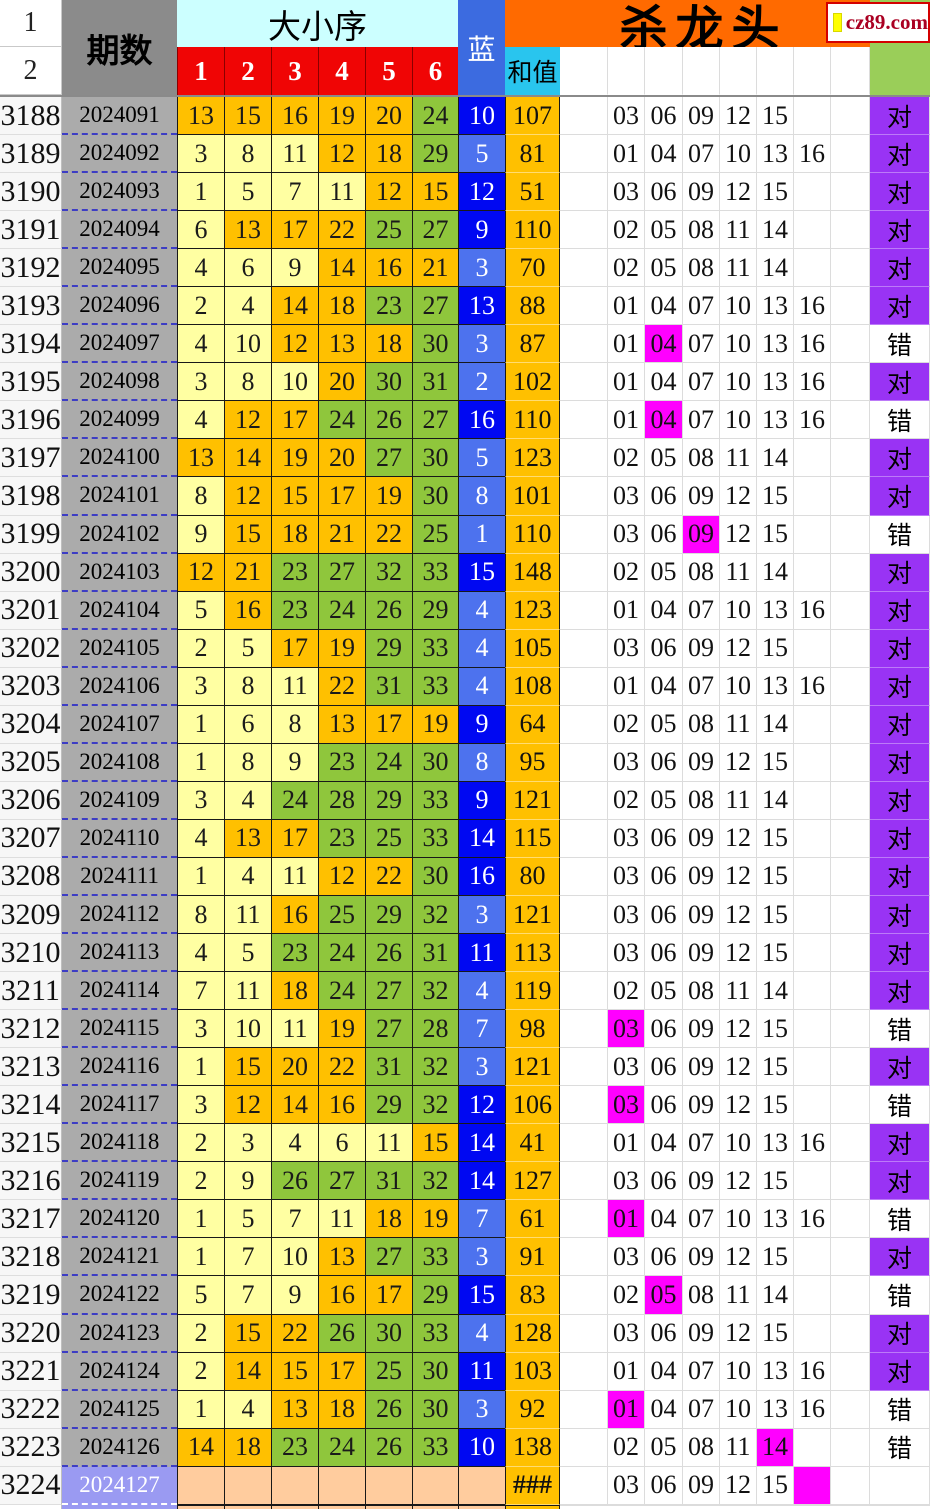 Image resolution: width=930 pixels, height=1509 pixels. What do you see at coordinates (200, 344) in the screenshot?
I see `red-ball-cell: 4` at bounding box center [200, 344].